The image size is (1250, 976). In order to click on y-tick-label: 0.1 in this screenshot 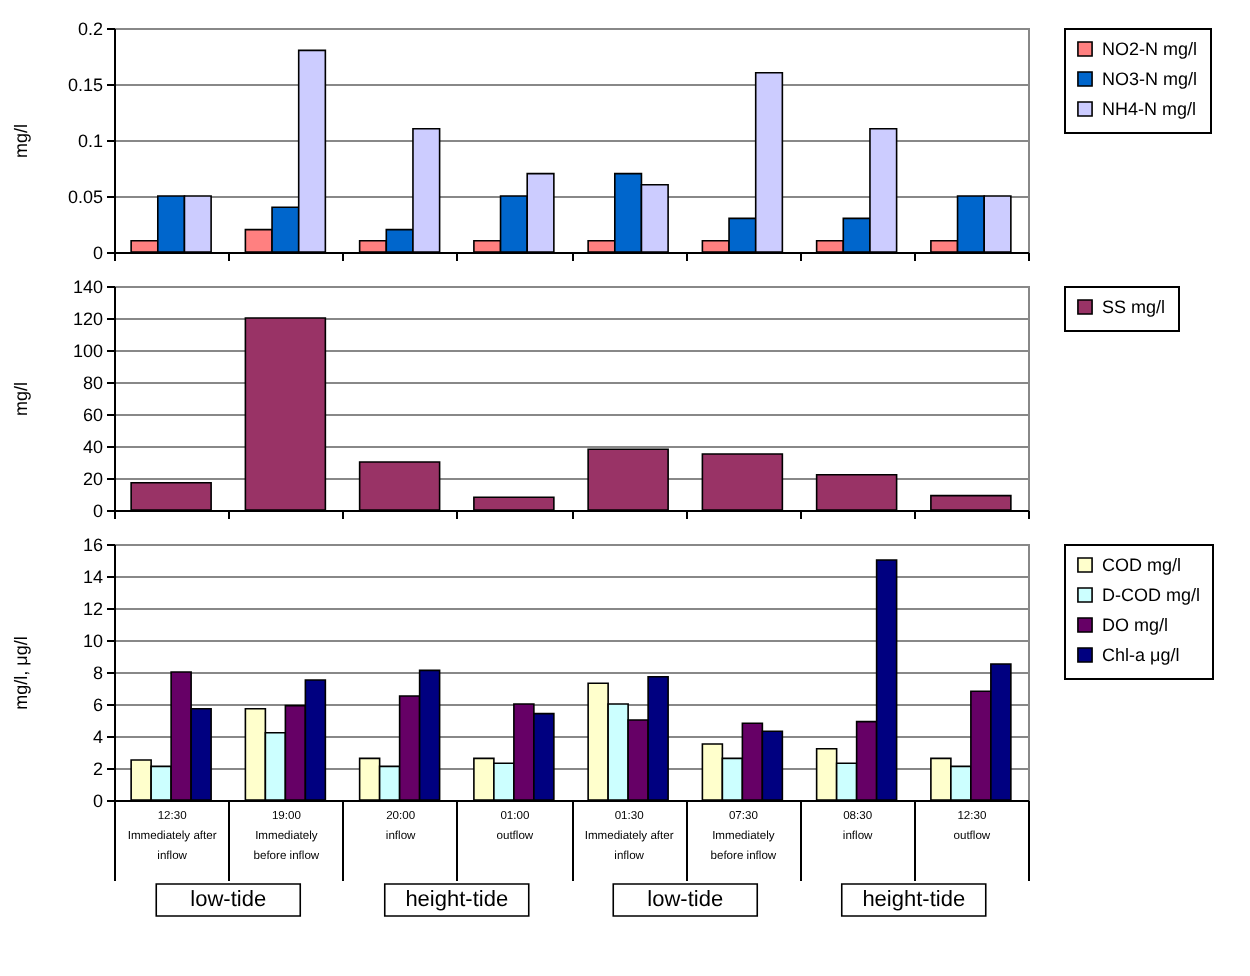, I will do `click(90, 141)`.